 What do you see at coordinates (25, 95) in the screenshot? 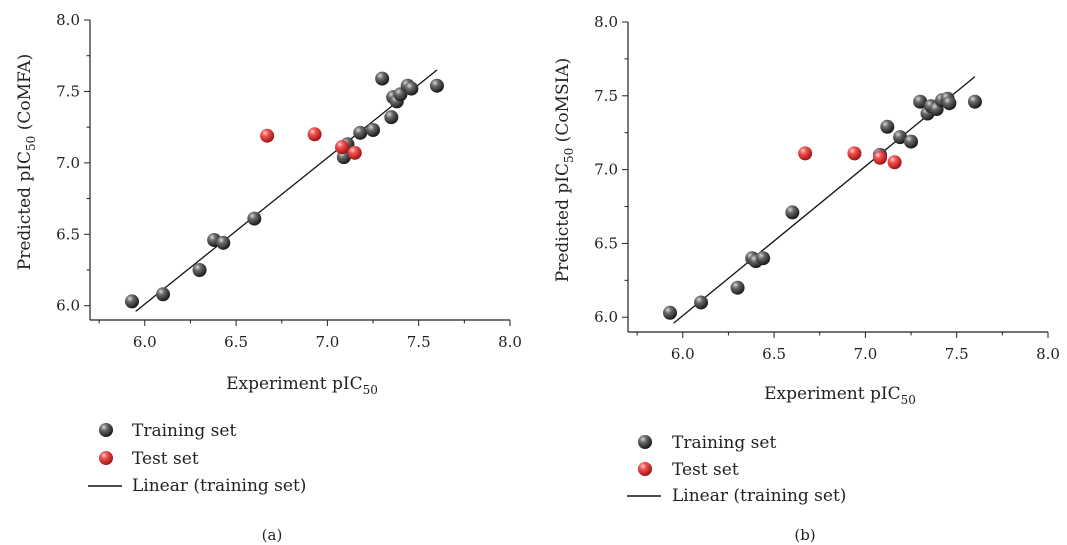
I see `y-axis-label-suffix: (CoMFA)` at bounding box center [25, 95].